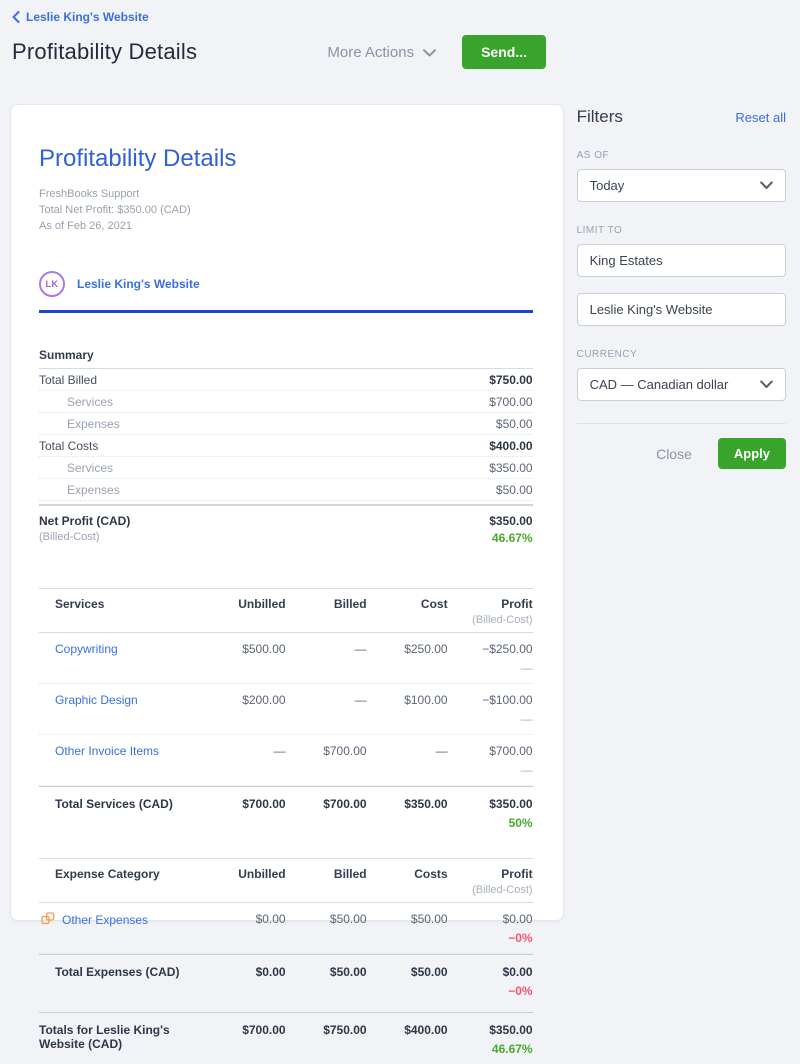 The width and height of the screenshot is (800, 1064). What do you see at coordinates (345, 1030) in the screenshot?
I see `cell-billed: $750.00` at bounding box center [345, 1030].